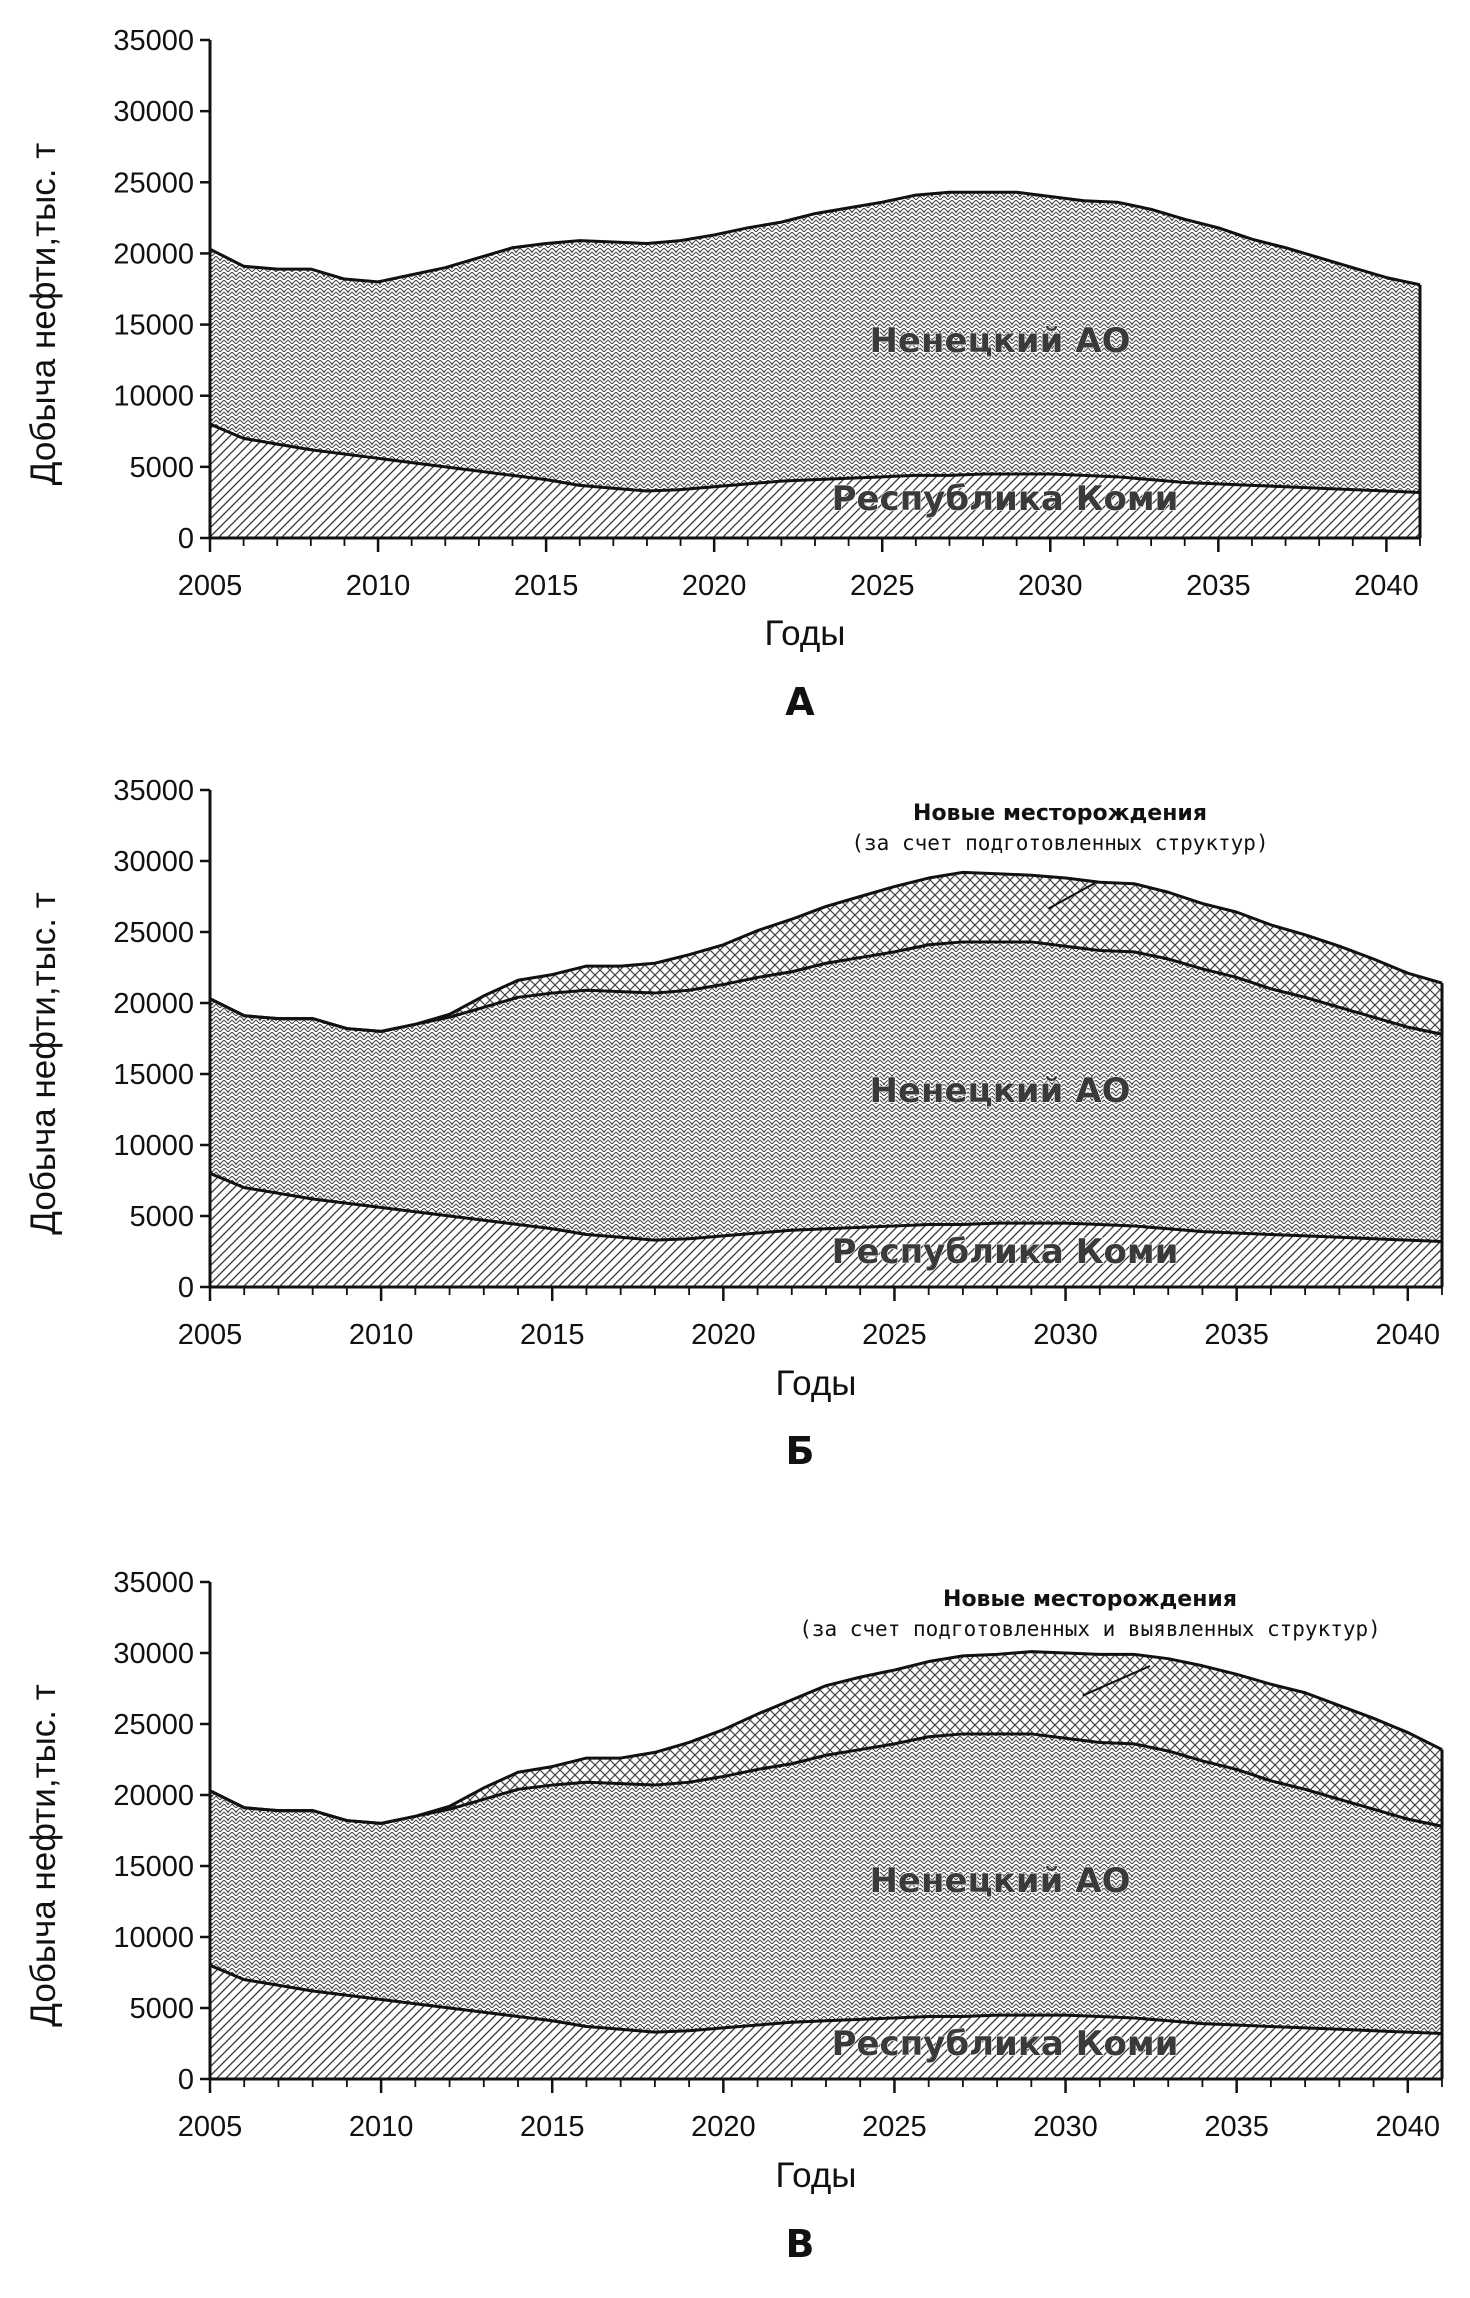 The image size is (1470, 2298). What do you see at coordinates (1059, 843) in the screenshot?
I see `annotation-subtitle: (за счет подготовленных структур)` at bounding box center [1059, 843].